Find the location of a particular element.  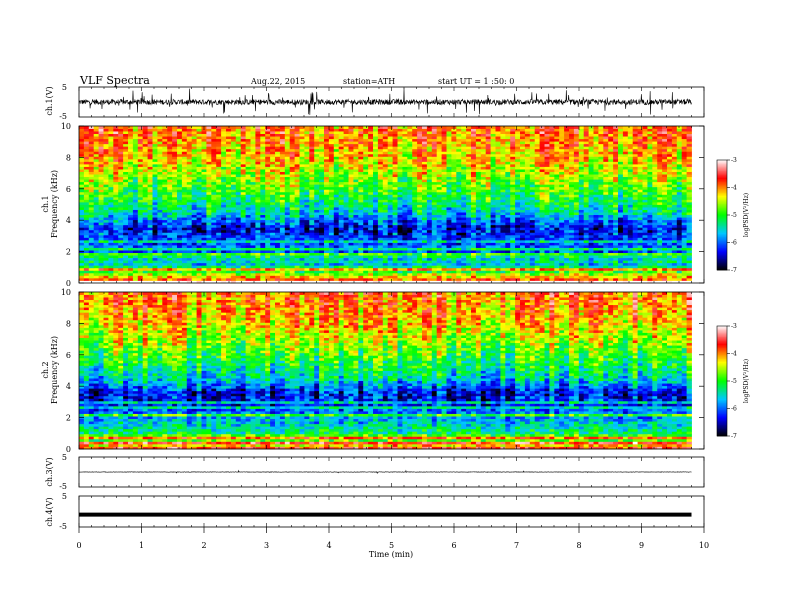

x-tick-label: 10 is located at coordinates (704, 545).